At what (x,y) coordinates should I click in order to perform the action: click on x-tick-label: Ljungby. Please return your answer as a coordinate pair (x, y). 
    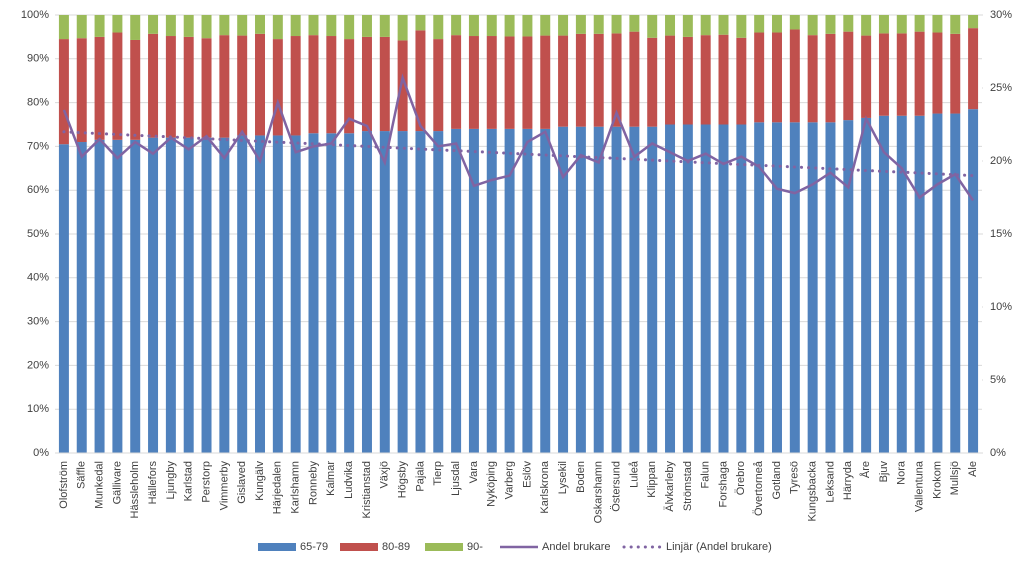
    Looking at the image, I should click on (171, 480).